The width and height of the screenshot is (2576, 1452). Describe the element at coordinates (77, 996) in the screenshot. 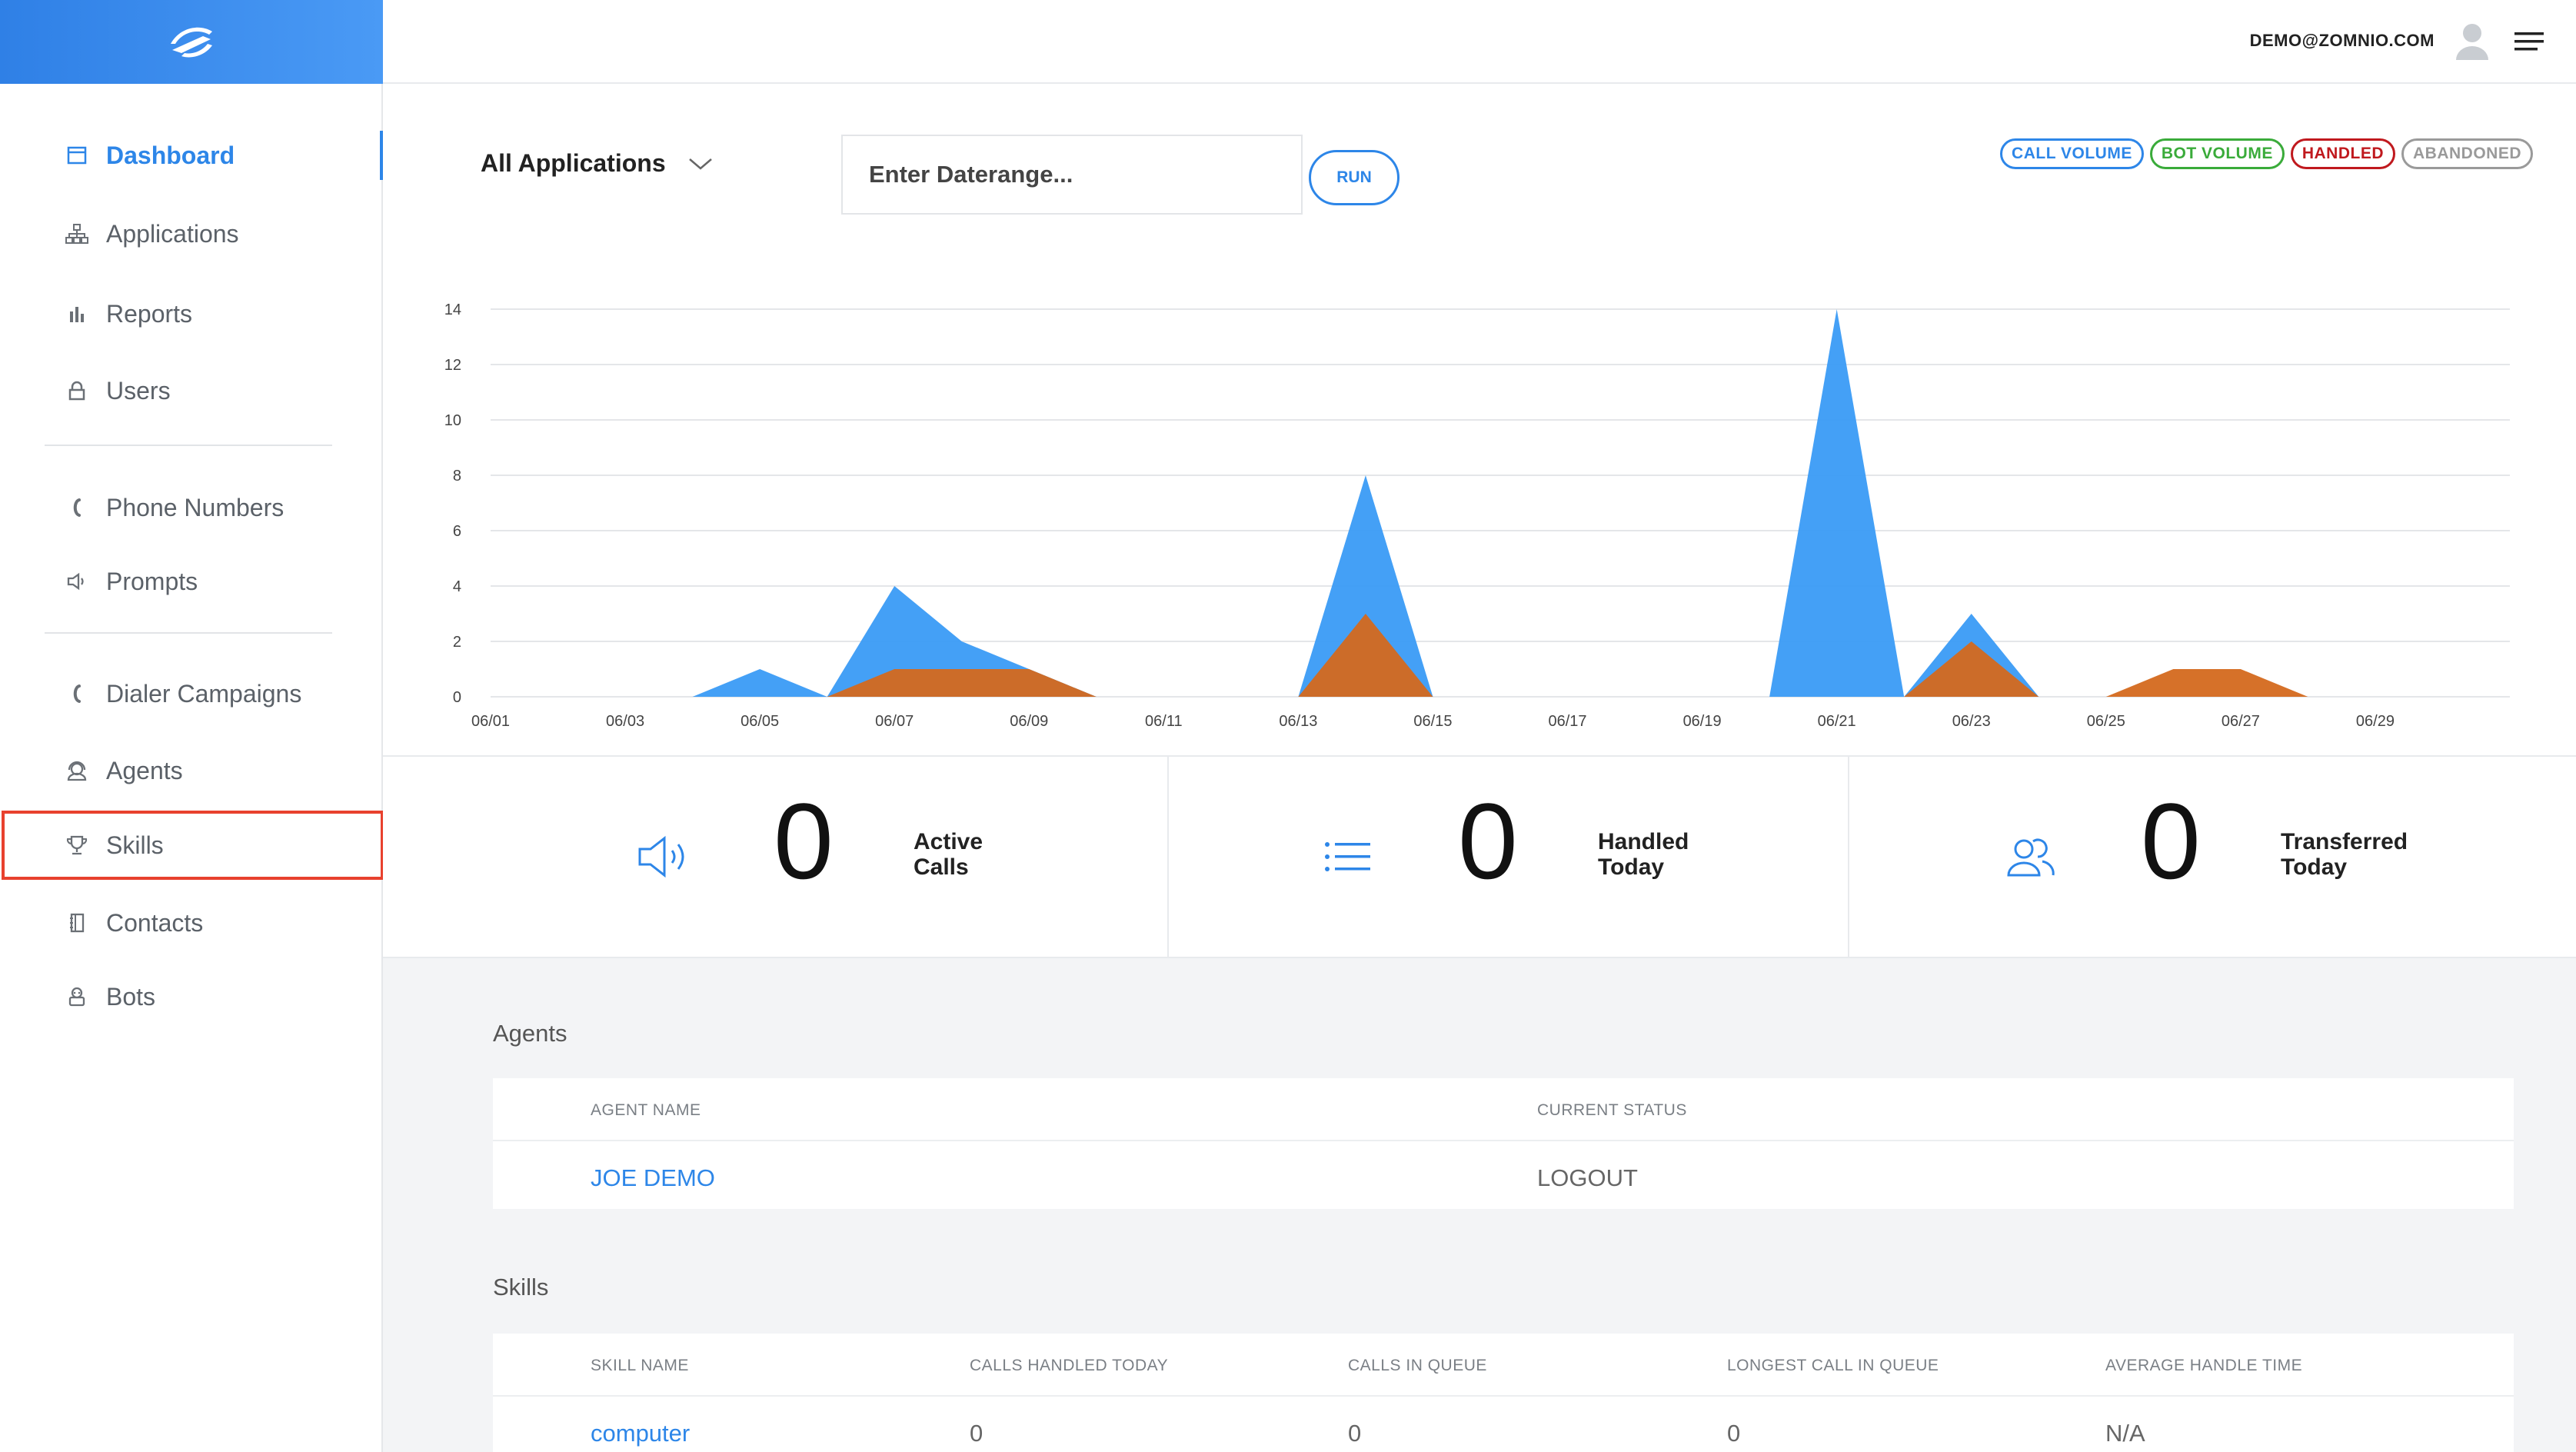

I see `bot-icon` at that location.